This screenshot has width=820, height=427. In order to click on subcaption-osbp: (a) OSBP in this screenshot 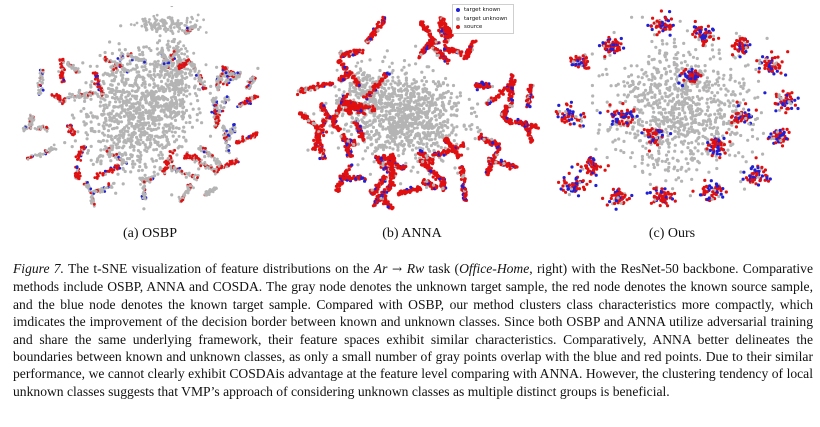, I will do `click(150, 233)`.